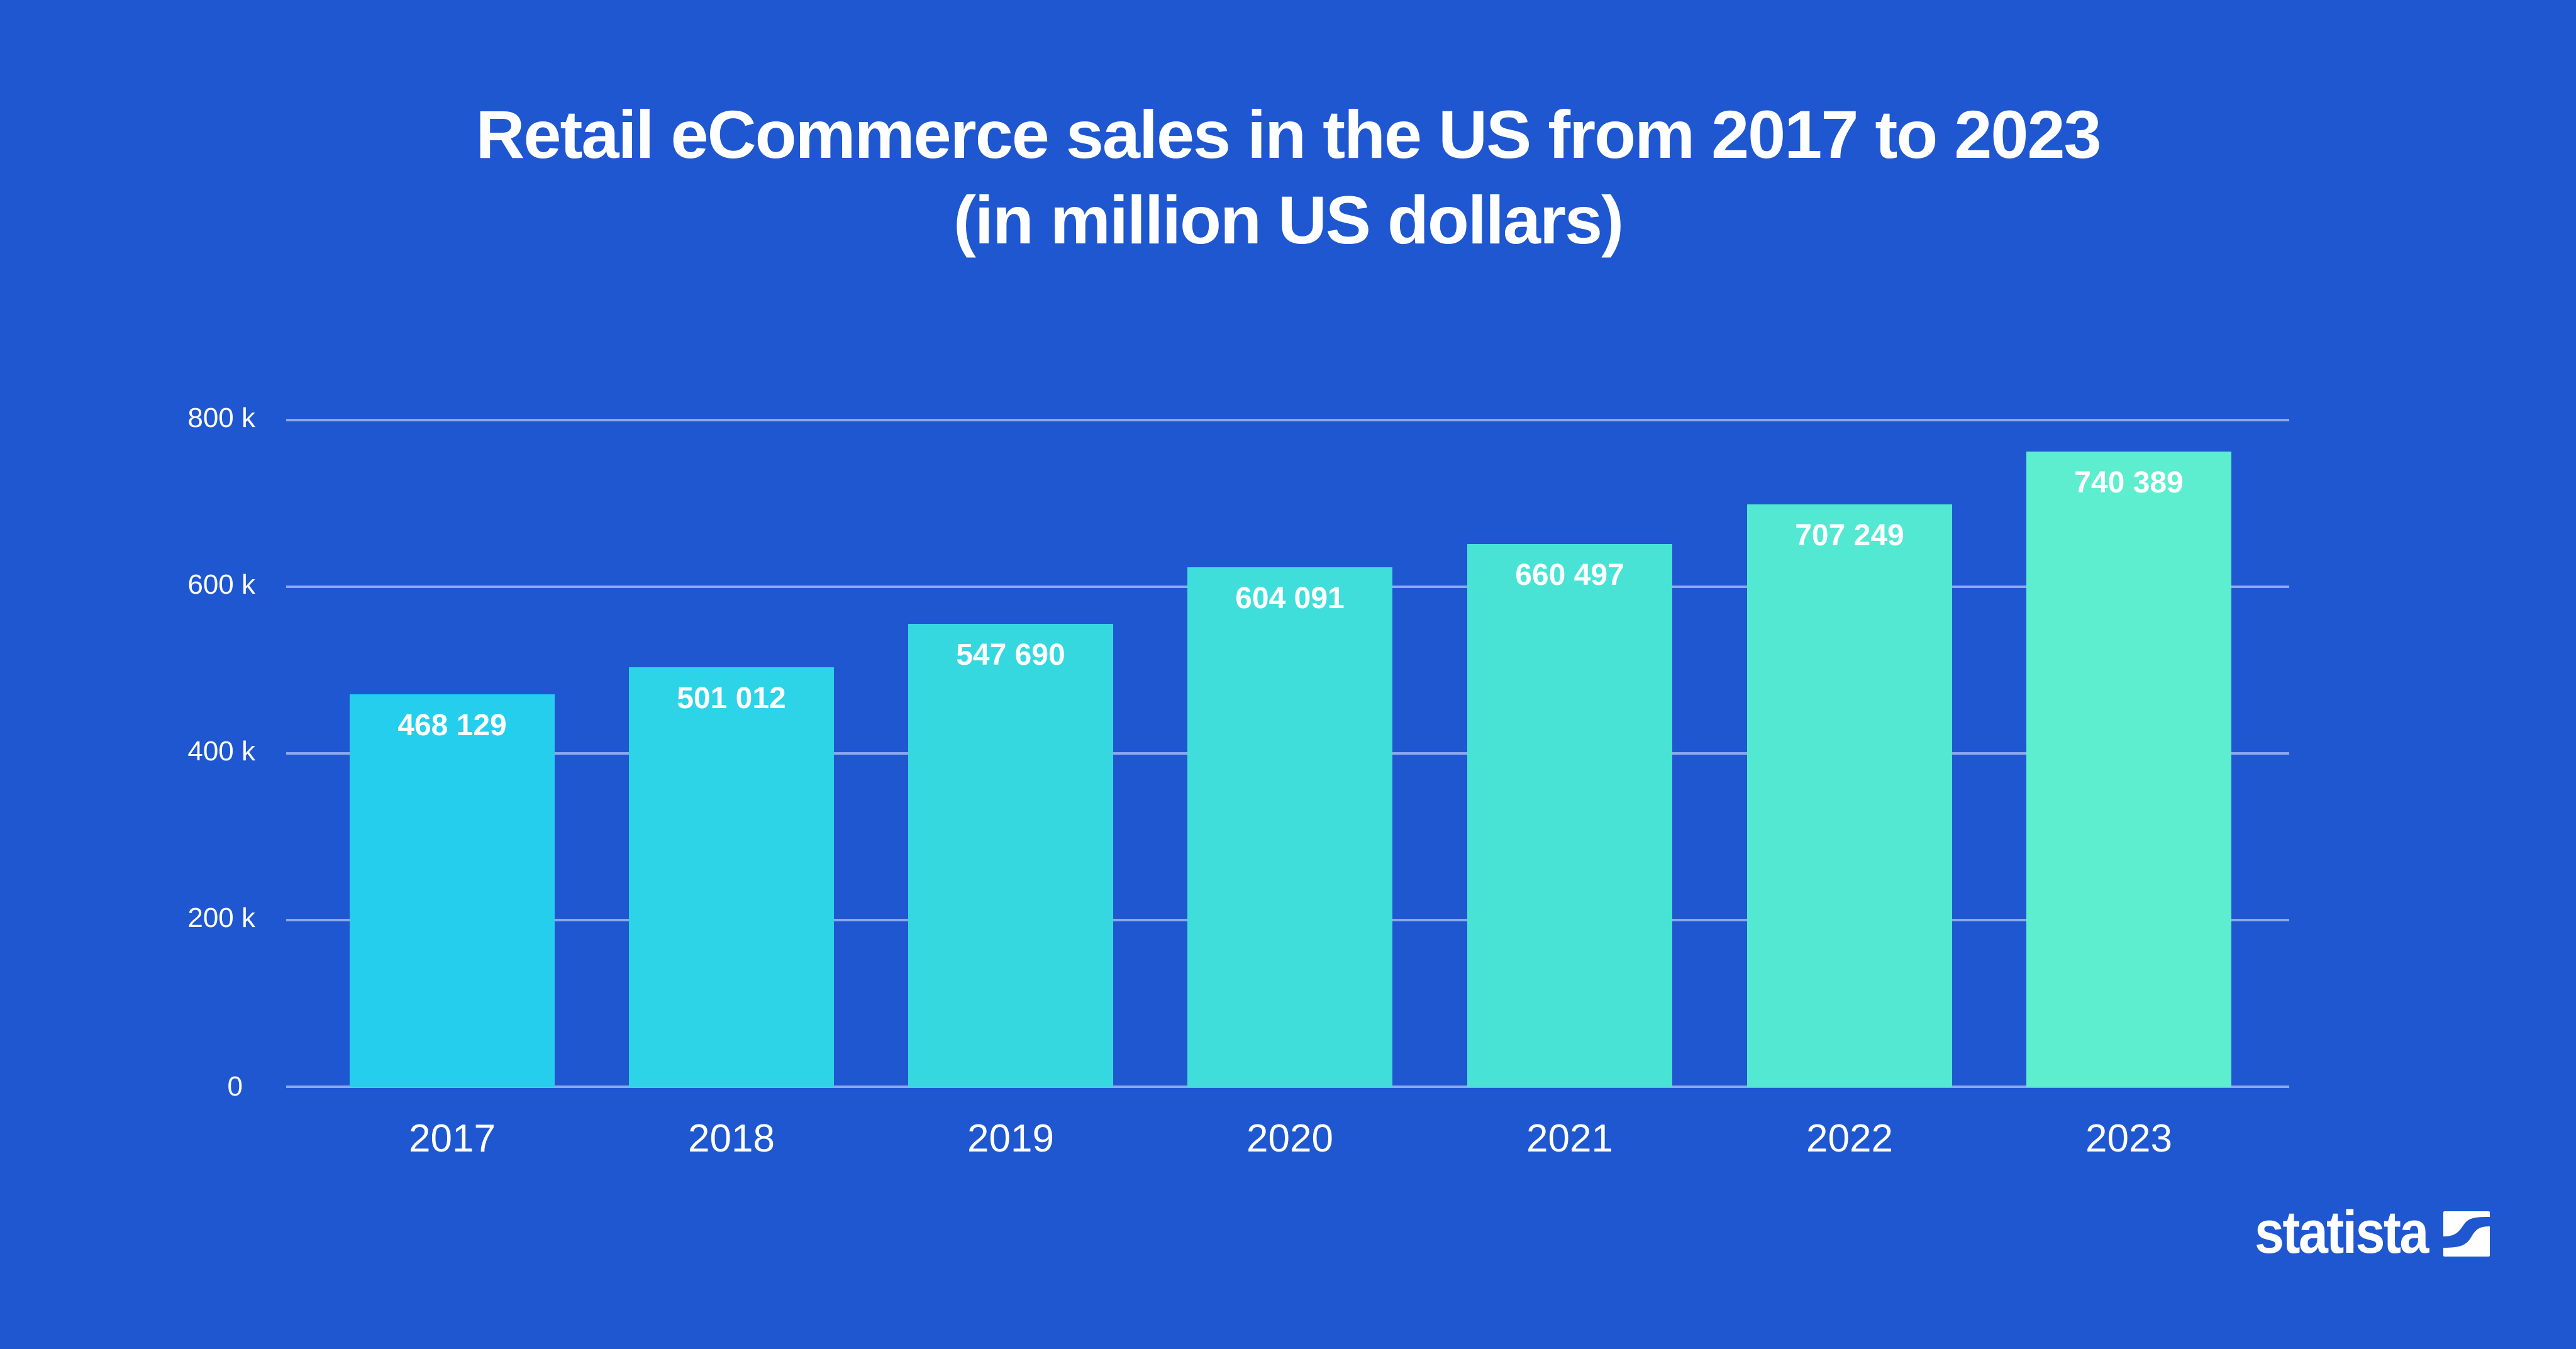  Describe the element at coordinates (2466, 1234) in the screenshot. I see `statista-wave-square-icon` at that location.